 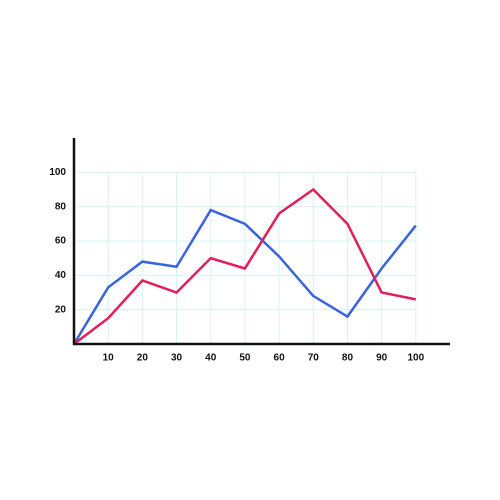 What do you see at coordinates (61, 241) in the screenshot?
I see `y-tick-label: 60` at bounding box center [61, 241].